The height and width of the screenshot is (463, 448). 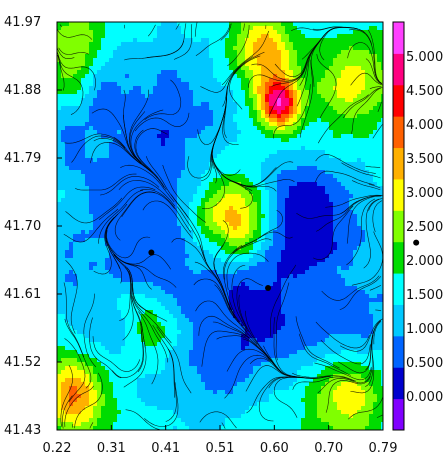 What do you see at coordinates (220, 440) in the screenshot?
I see `x-axis: 0.22 0.31 0.41 0.51 0.60 0.70 0.79` at bounding box center [220, 440].